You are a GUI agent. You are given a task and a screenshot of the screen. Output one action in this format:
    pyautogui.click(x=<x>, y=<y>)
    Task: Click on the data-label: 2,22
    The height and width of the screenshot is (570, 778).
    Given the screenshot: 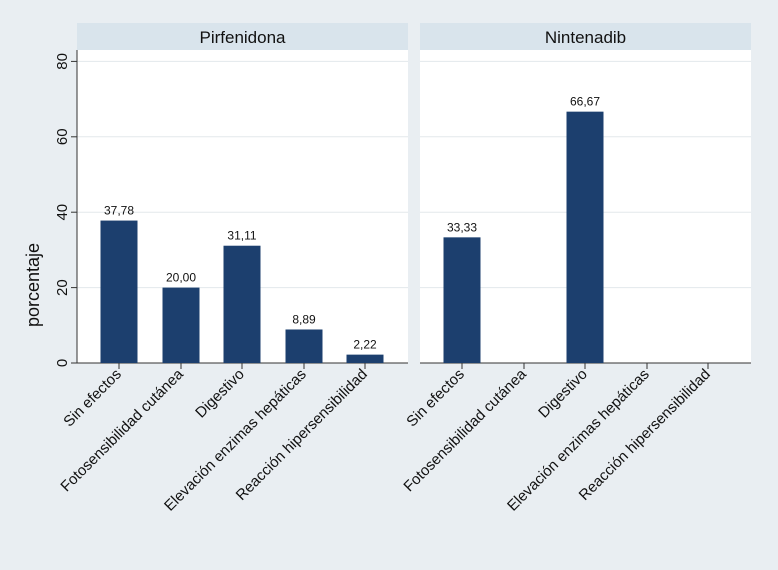 What is the action you would take?
    pyautogui.click(x=365, y=345)
    